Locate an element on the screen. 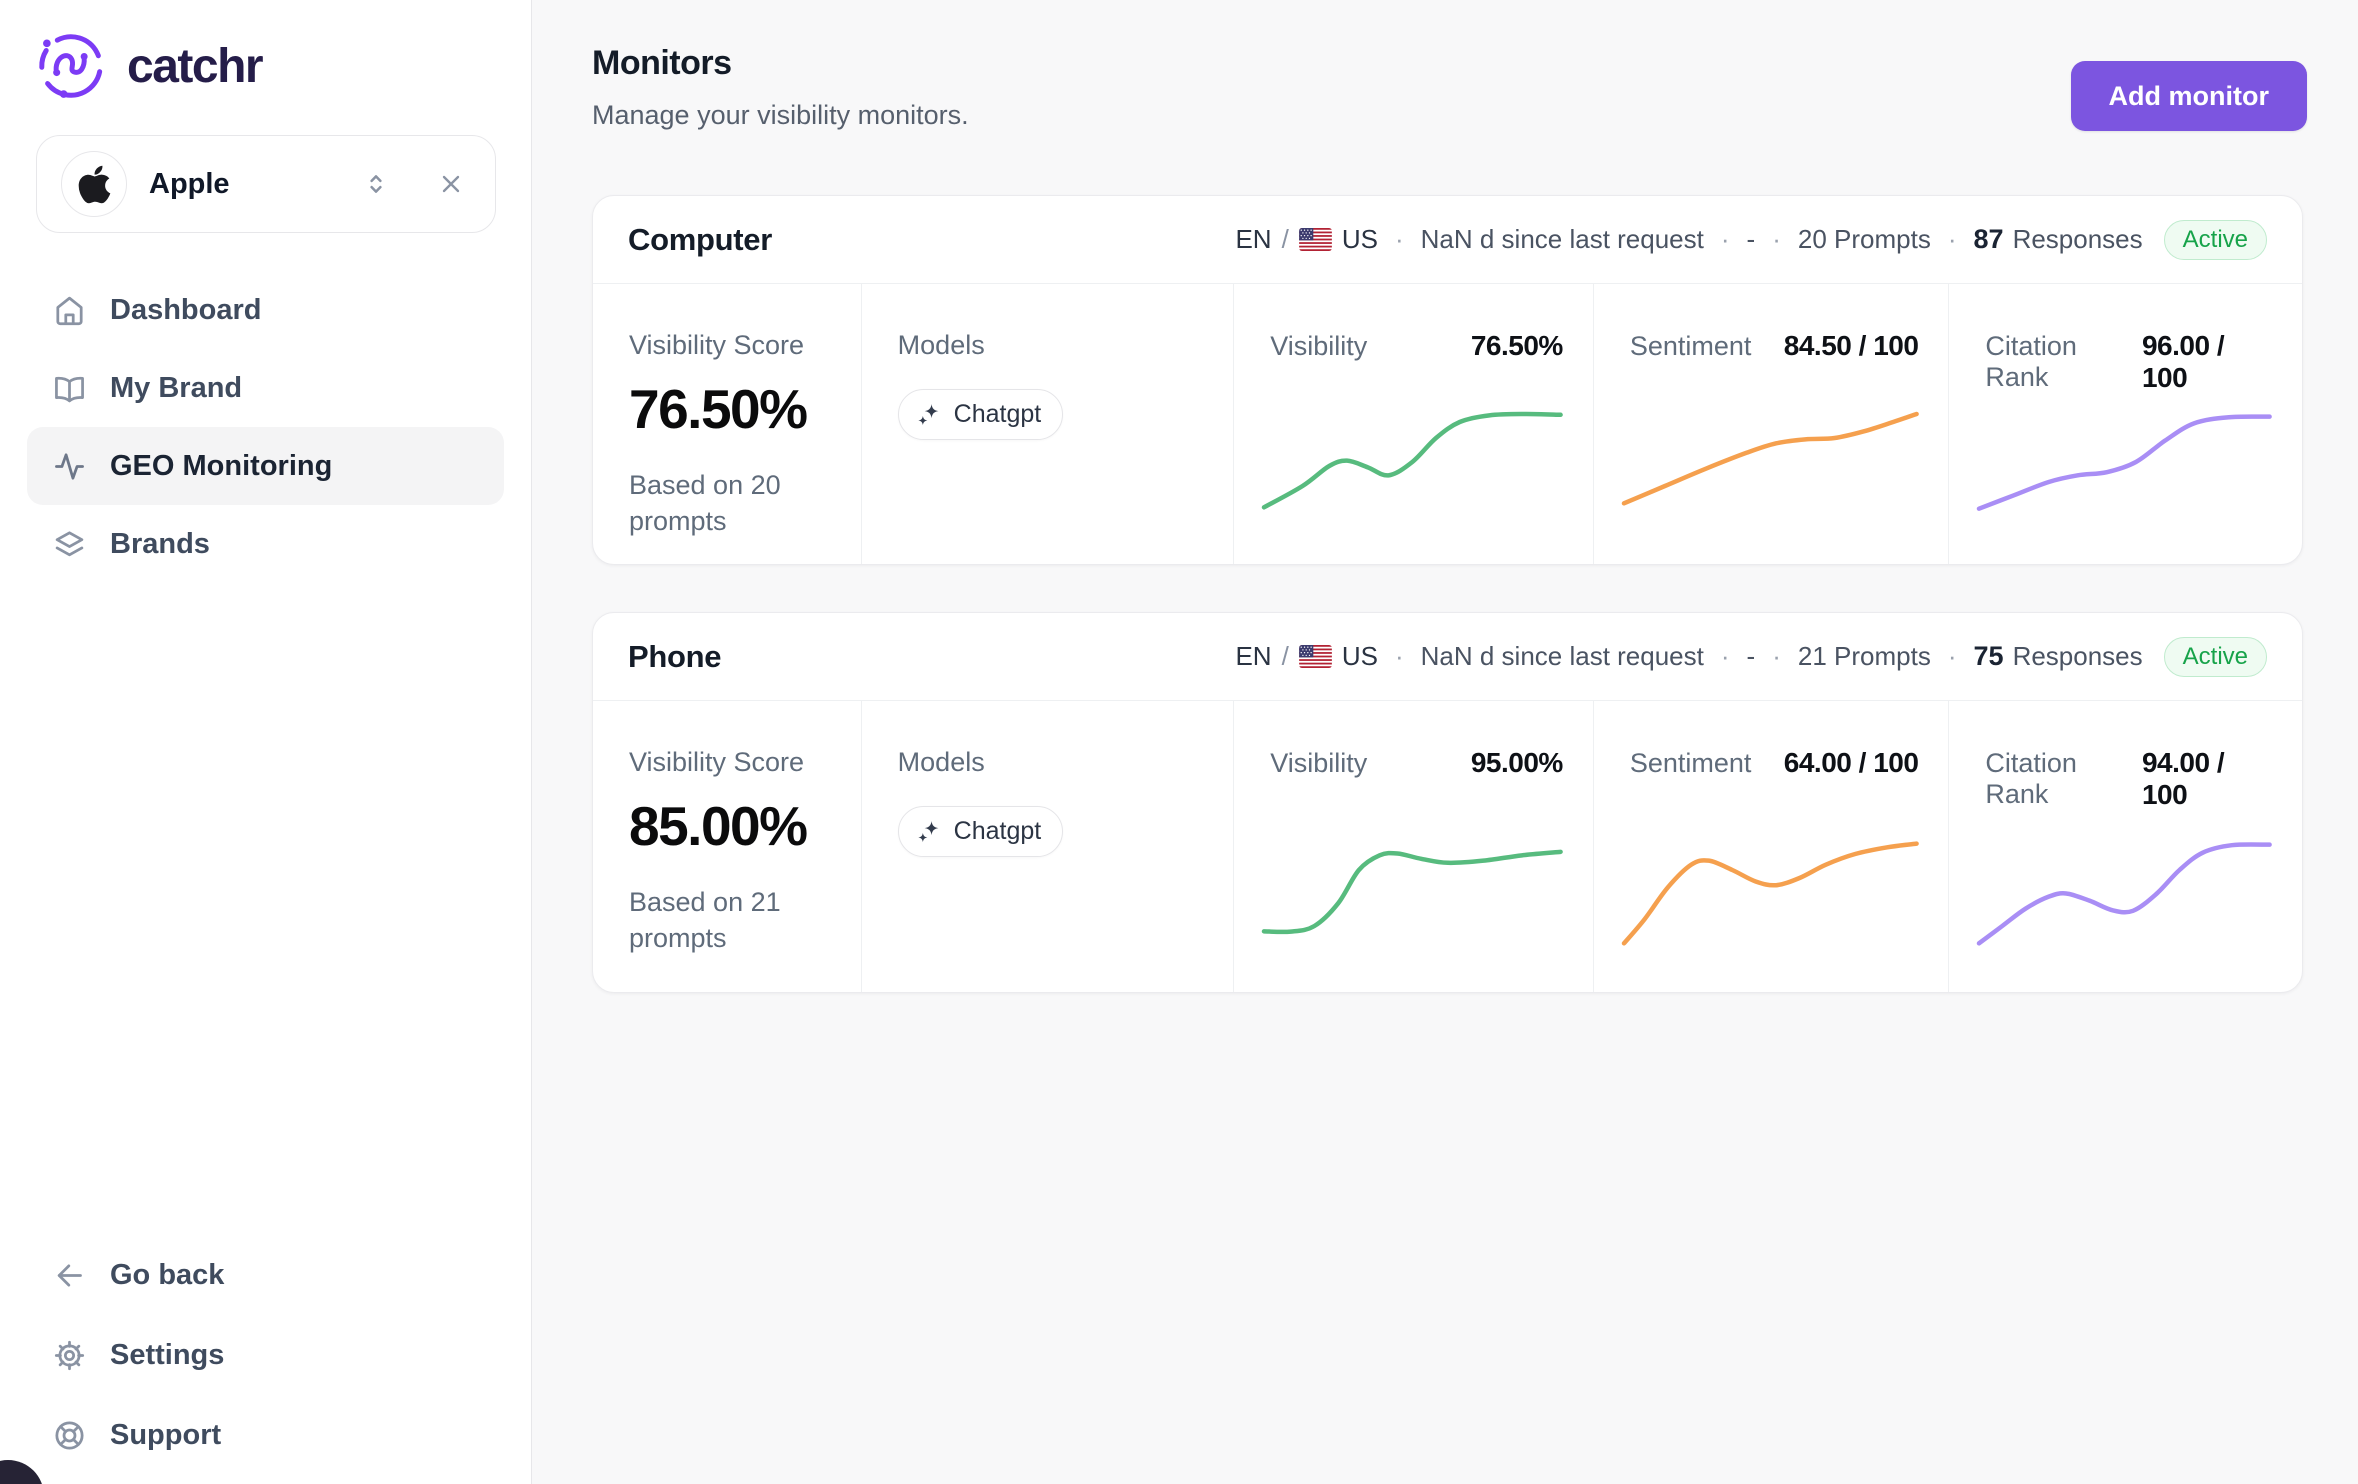 This screenshot has height=1484, width=2358. metric-value: 94.00 / 100 is located at coordinates (2183, 778).